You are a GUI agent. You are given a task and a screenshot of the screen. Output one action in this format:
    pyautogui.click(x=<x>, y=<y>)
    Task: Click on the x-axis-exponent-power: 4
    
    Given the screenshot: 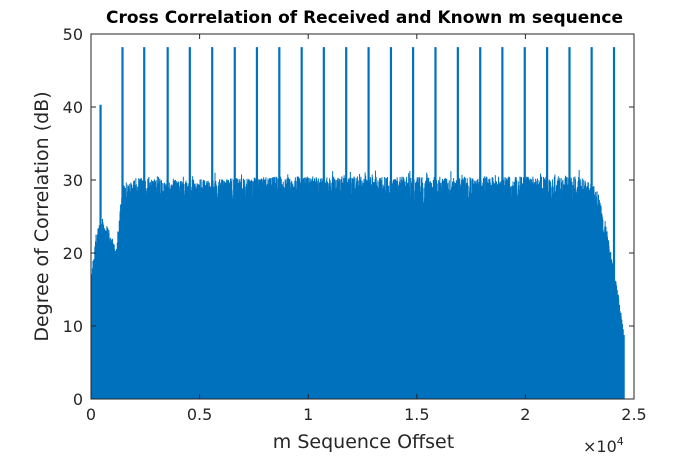 What is the action you would take?
    pyautogui.click(x=620, y=441)
    